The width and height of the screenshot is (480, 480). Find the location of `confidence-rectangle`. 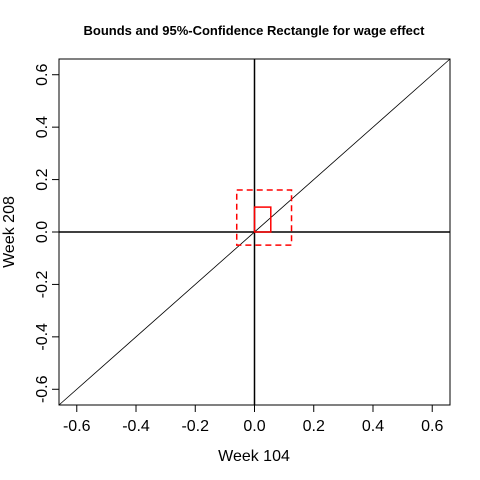

confidence-rectangle is located at coordinates (264, 217).